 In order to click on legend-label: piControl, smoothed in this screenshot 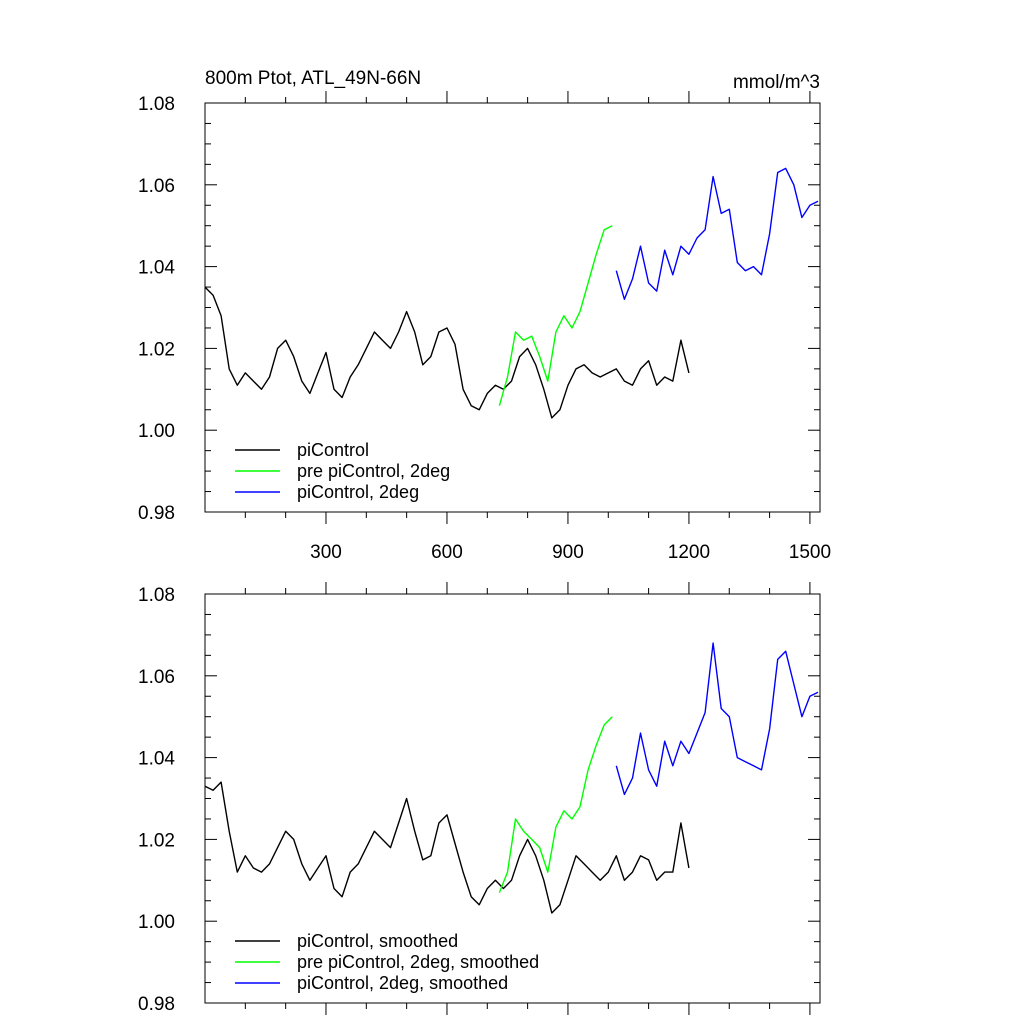, I will do `click(377, 941)`.